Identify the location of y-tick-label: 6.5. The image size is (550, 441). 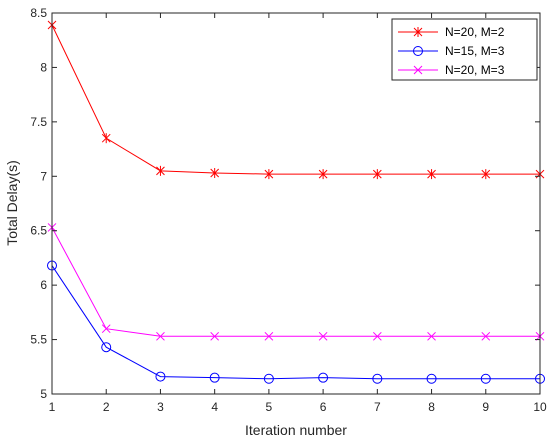
(38, 231).